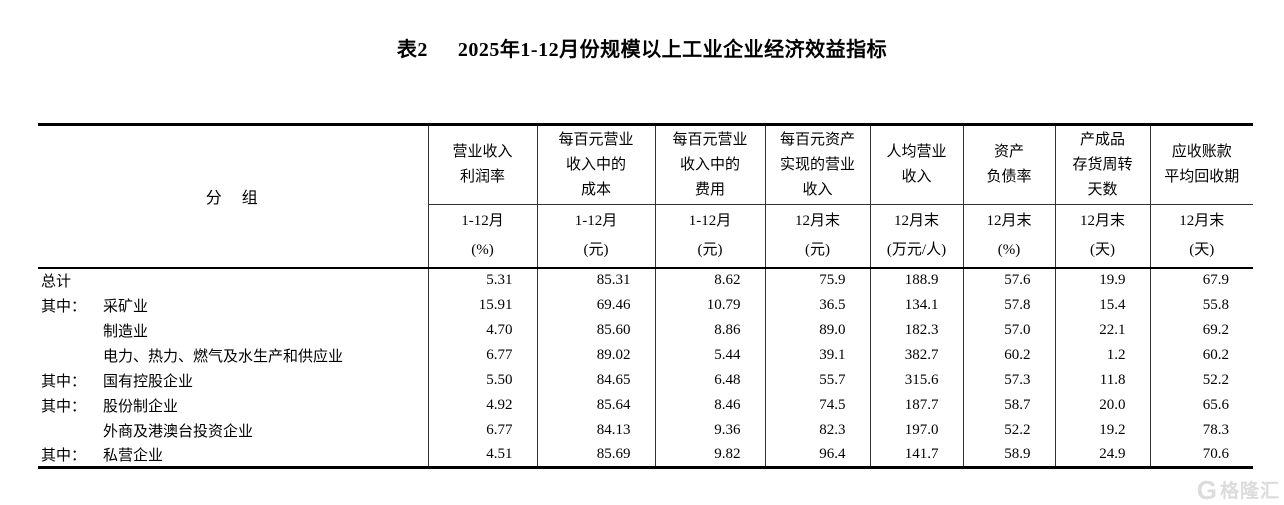 This screenshot has width=1284, height=505. I want to click on cell-value: 96.4, so click(817, 455).